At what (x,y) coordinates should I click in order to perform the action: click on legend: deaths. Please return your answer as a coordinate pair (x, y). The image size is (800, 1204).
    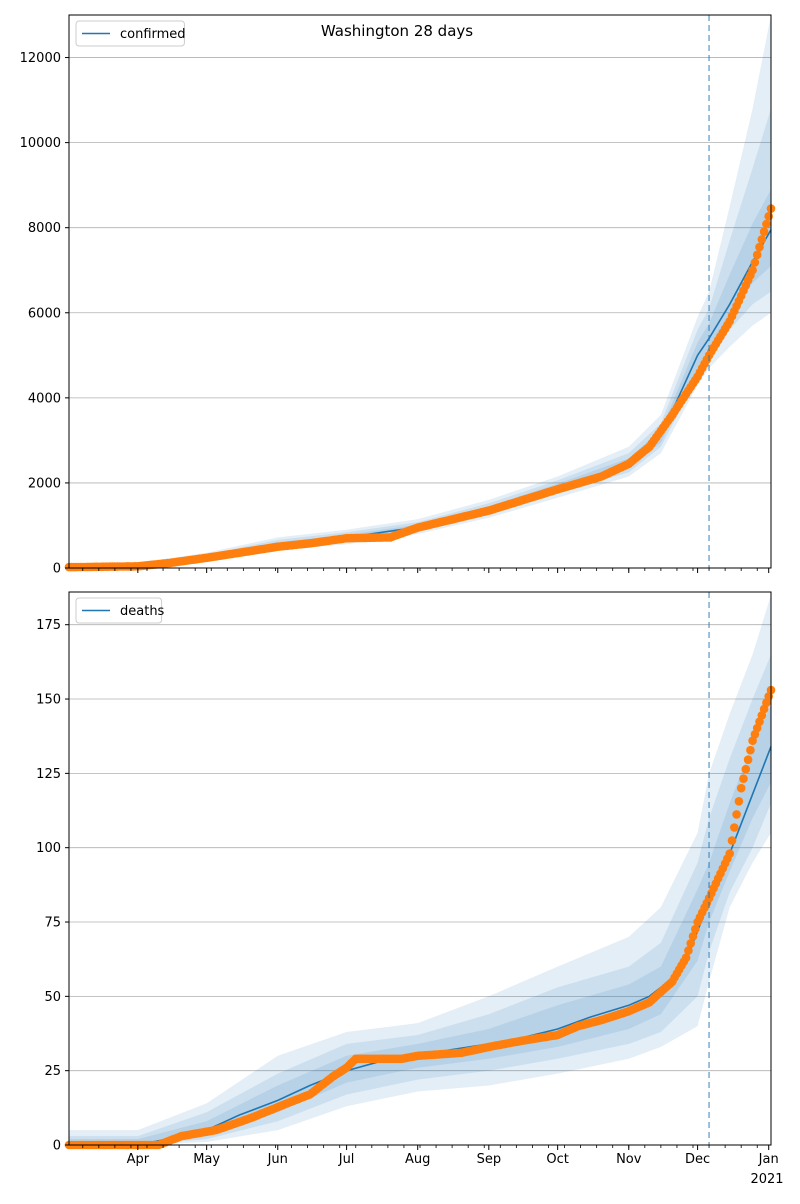
    Looking at the image, I should click on (120, 610).